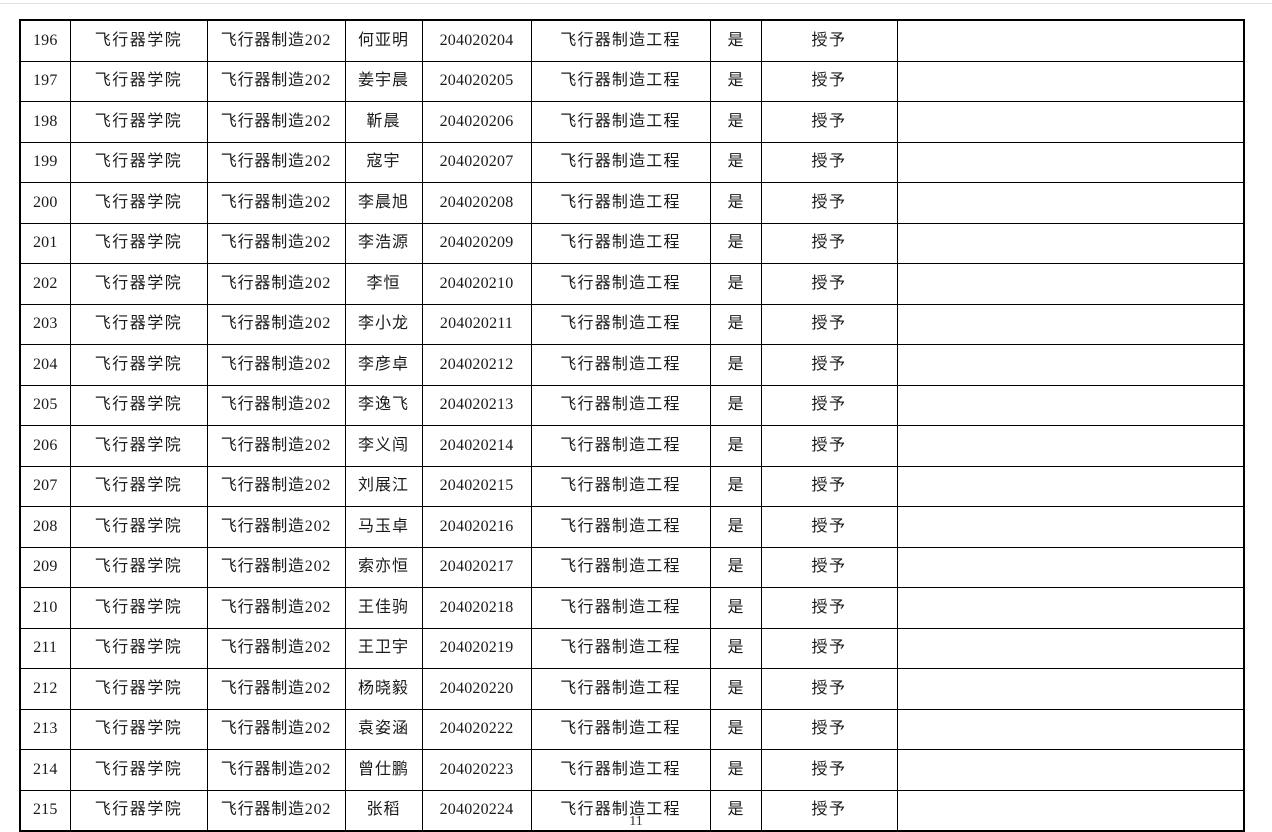  I want to click on table-row: 214 飞行器学院 飞行器制造202 曾仕鹏 204020223 飞行器制造工程是授予, so click(632, 770).